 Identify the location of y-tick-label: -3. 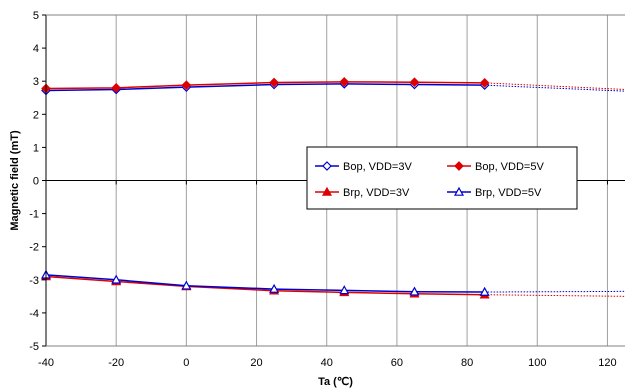
(34, 281).